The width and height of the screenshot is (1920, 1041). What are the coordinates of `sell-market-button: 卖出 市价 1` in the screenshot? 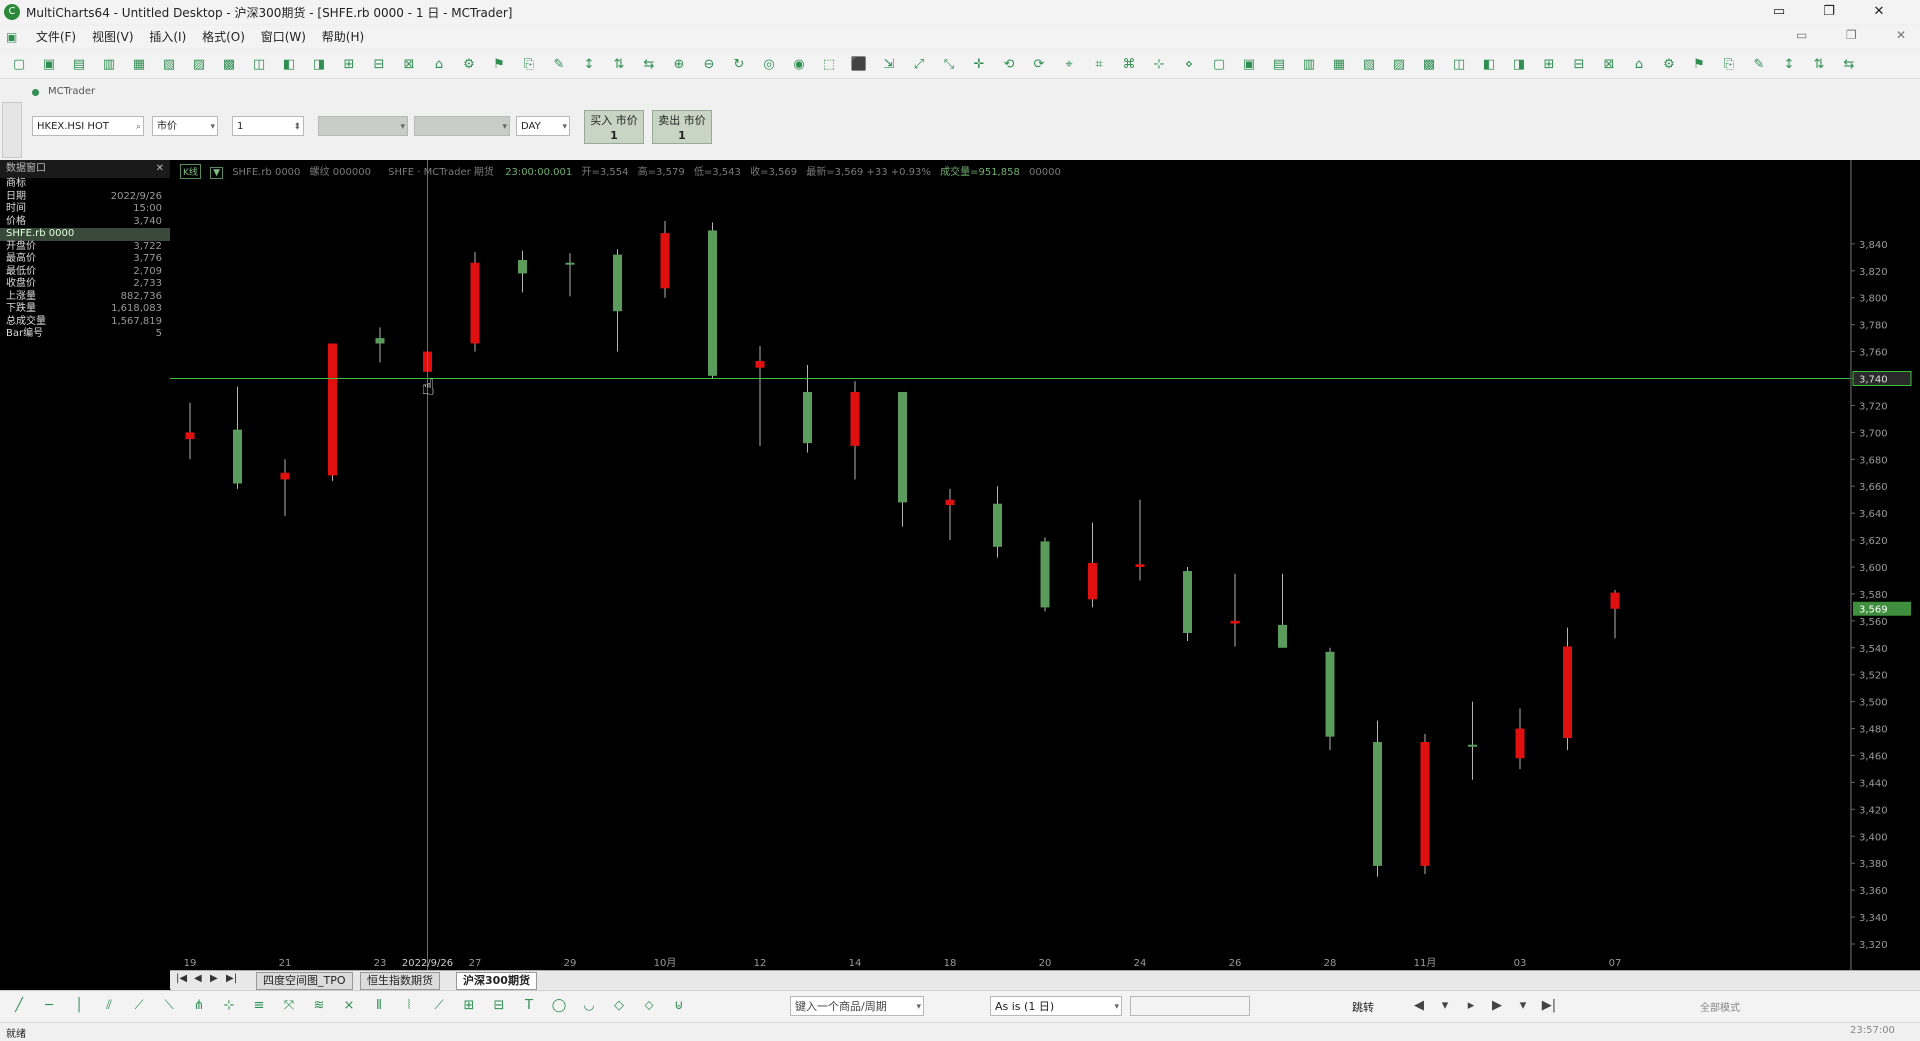 It's located at (682, 127).